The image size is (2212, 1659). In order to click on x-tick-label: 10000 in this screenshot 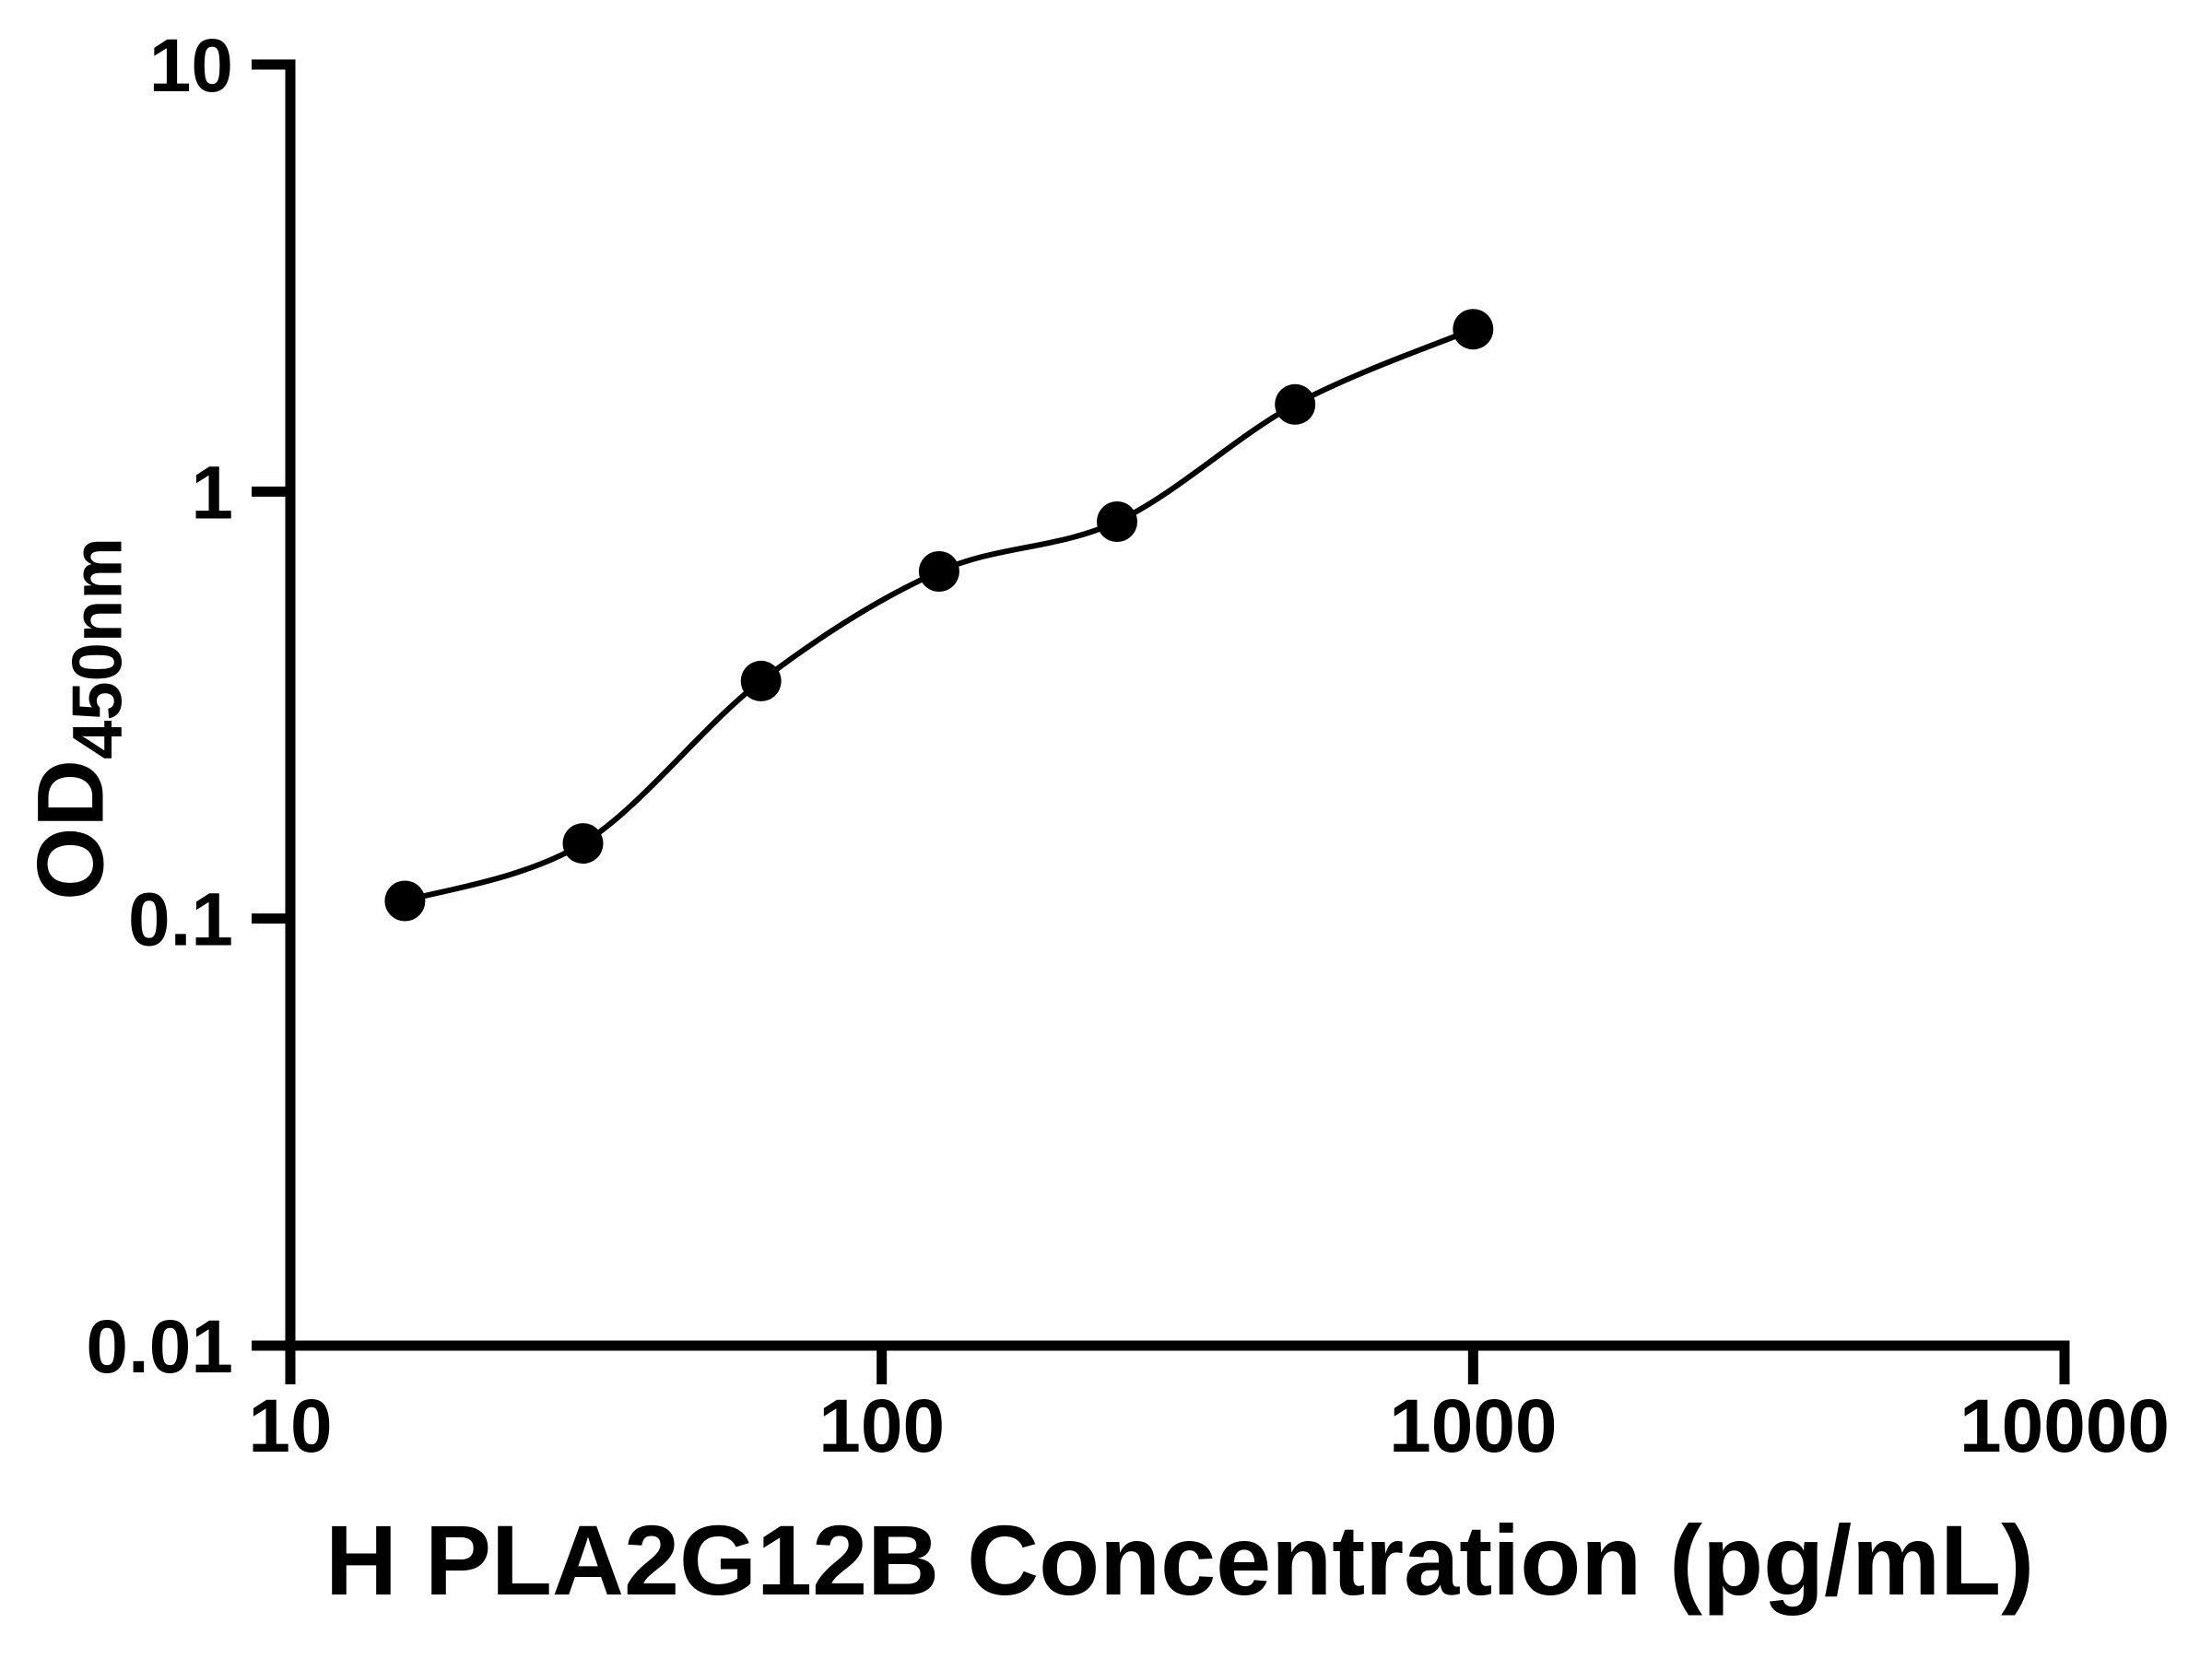, I will do `click(2064, 1426)`.